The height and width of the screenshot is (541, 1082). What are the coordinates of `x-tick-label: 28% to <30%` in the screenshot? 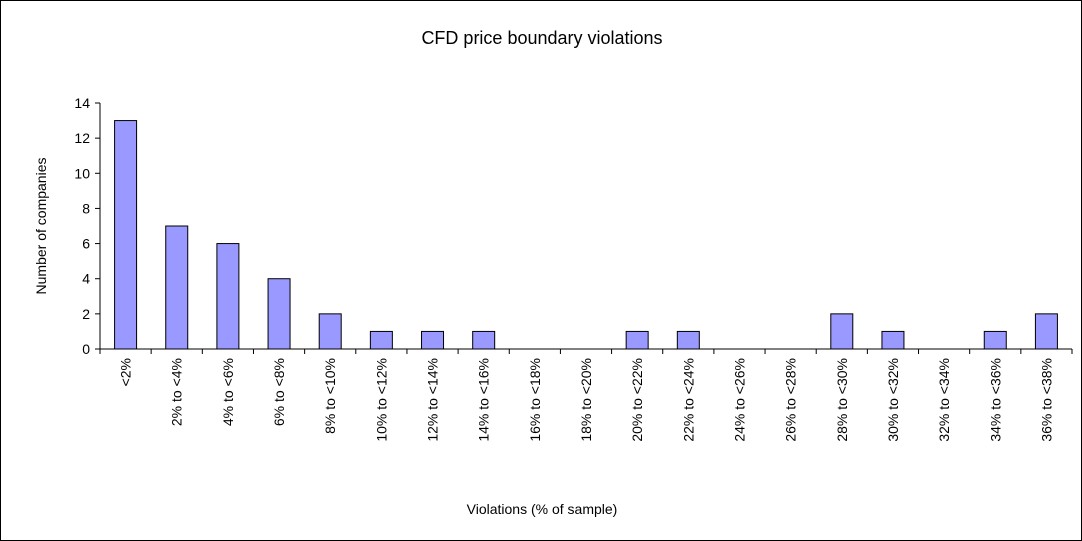 It's located at (842, 400).